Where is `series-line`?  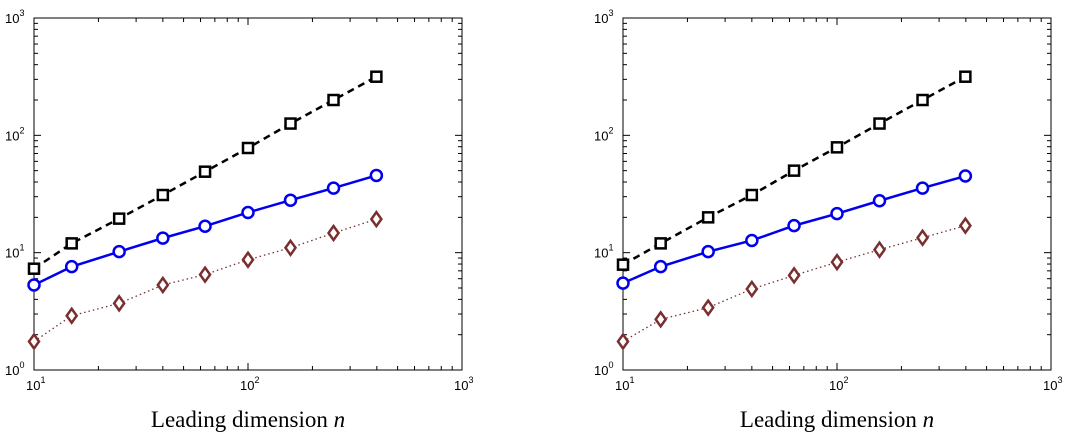 series-line is located at coordinates (794, 284).